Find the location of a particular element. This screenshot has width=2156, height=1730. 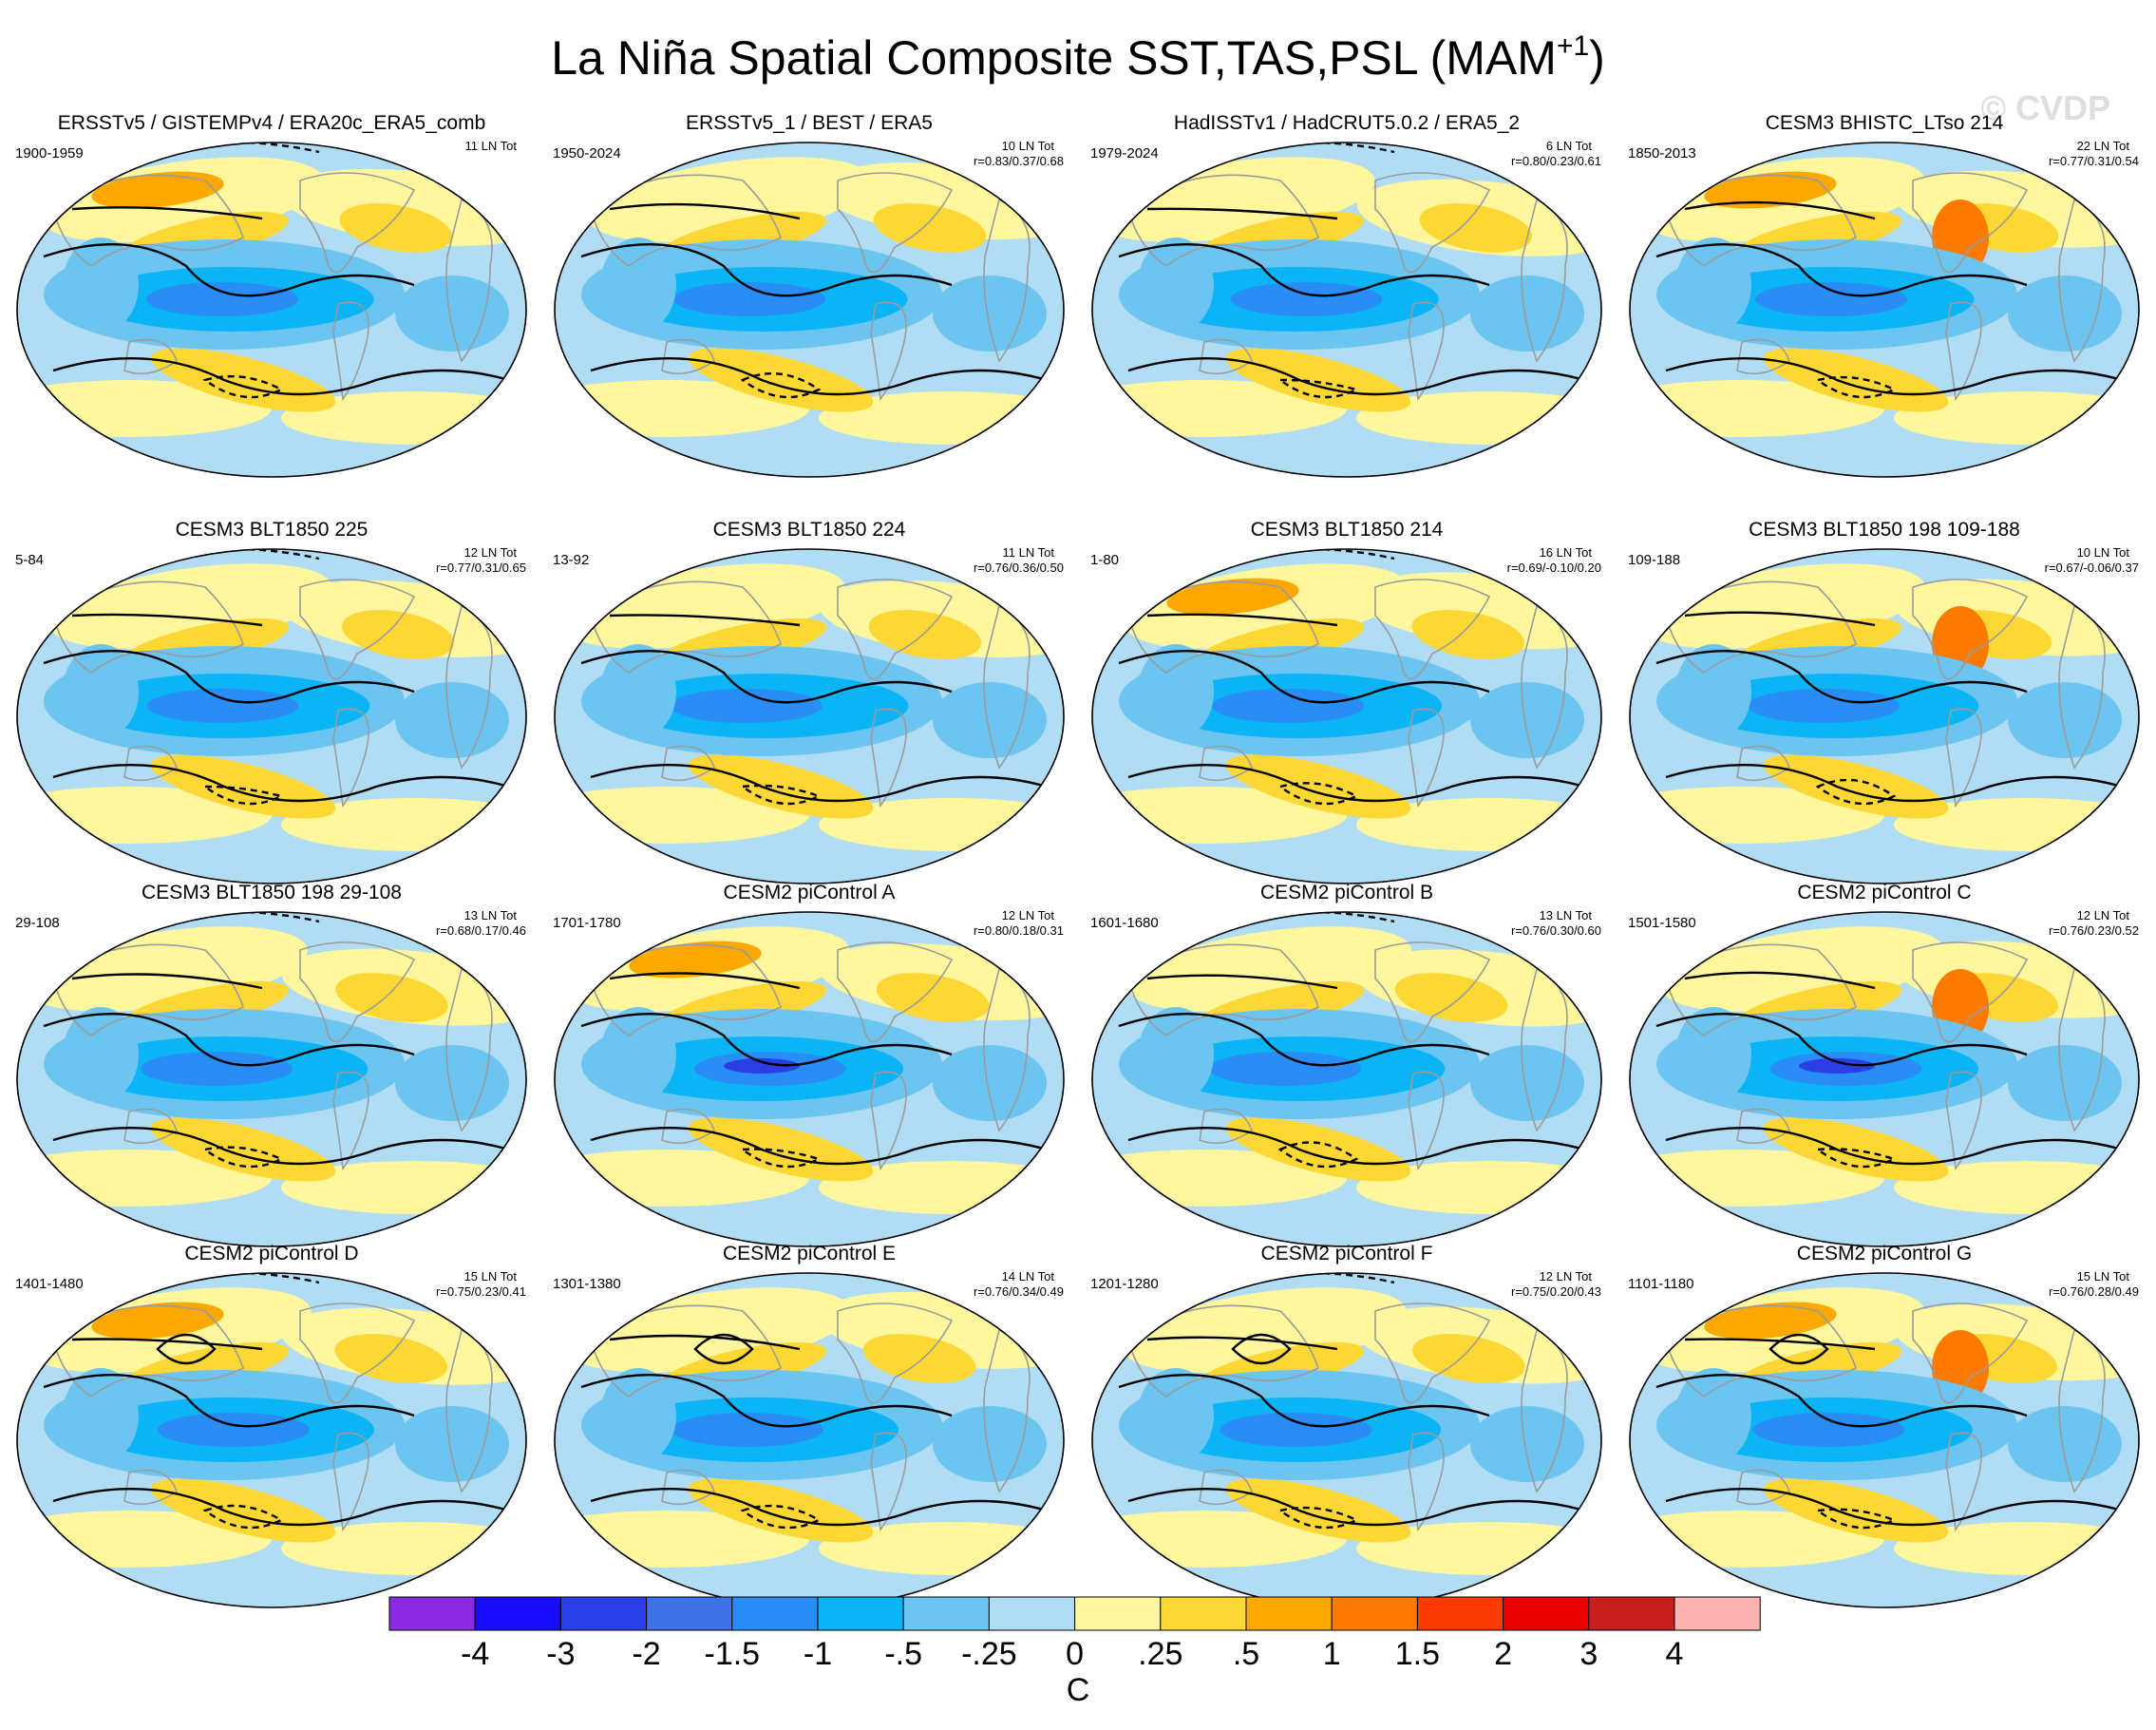

panel-pattern-correlation: r=0.80/0.23/0.61 is located at coordinates (1556, 161).